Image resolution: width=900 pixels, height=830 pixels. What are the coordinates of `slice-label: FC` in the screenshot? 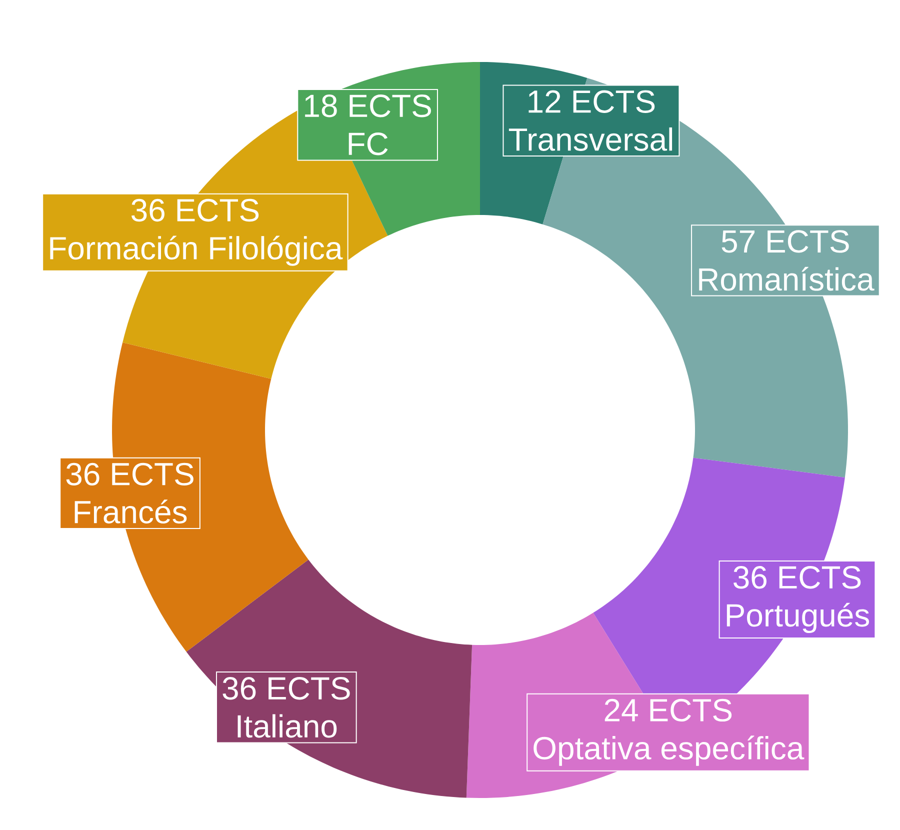 It's located at (368, 144).